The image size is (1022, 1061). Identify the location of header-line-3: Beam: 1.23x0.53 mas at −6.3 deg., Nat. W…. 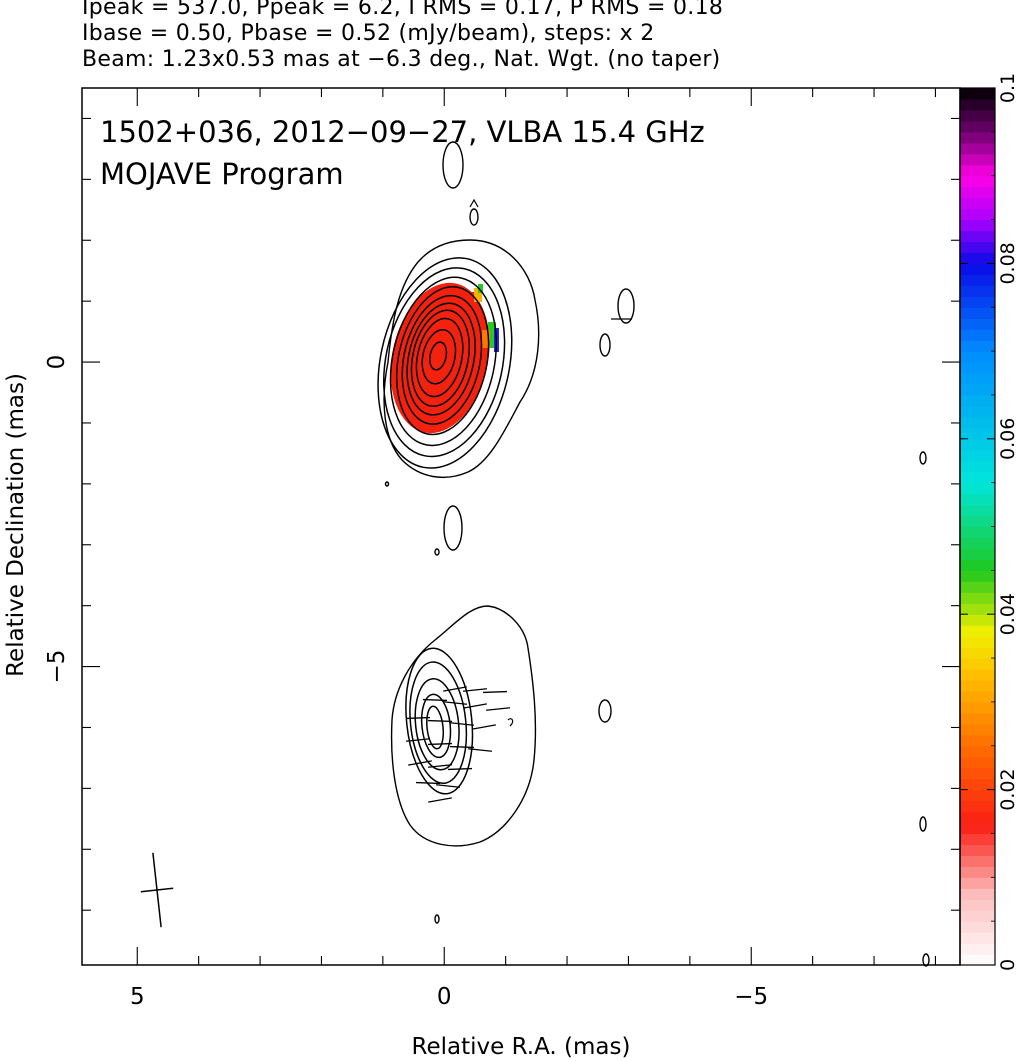
(401, 59).